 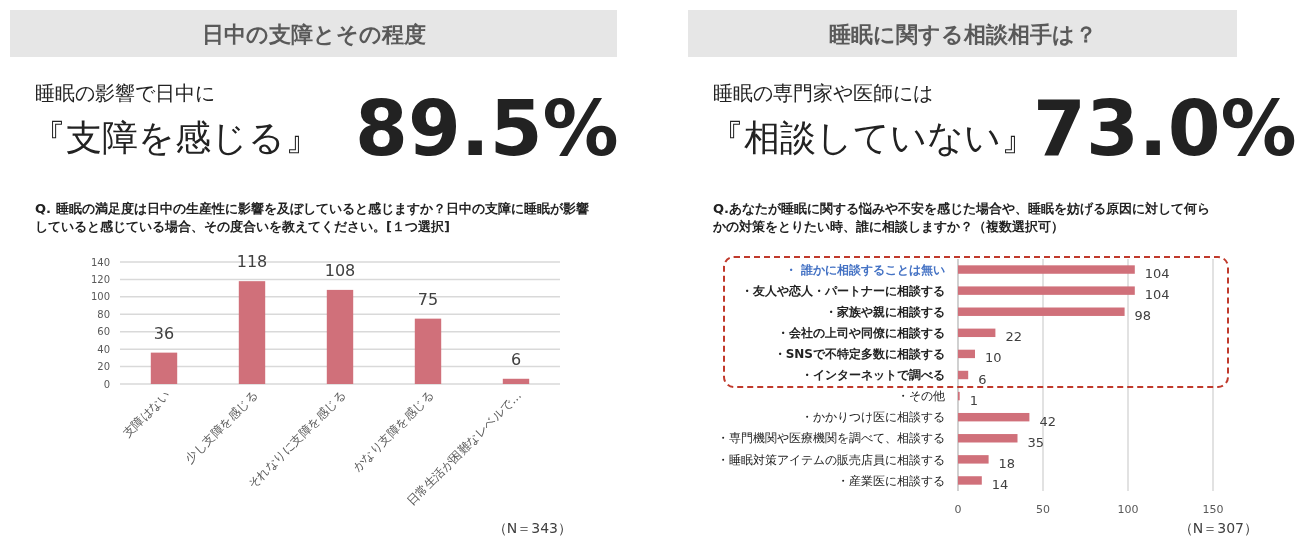 What do you see at coordinates (1043, 509) in the screenshot?
I see `x-tick-label: 50` at bounding box center [1043, 509].